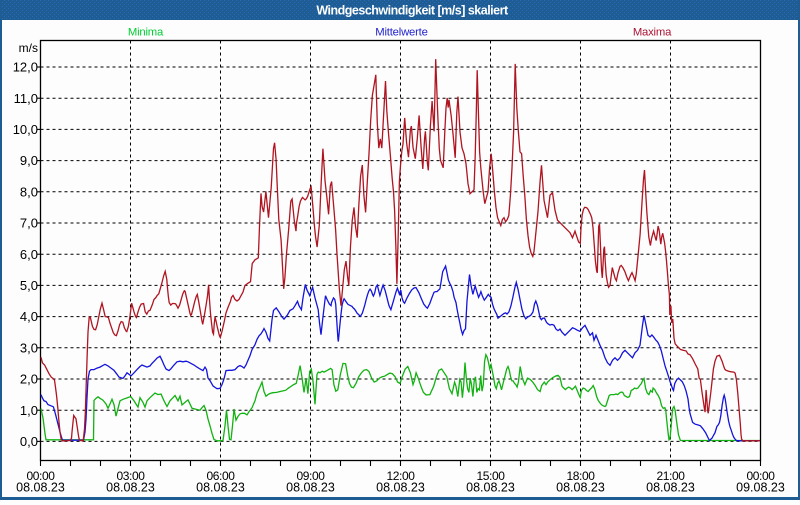 This screenshot has width=800, height=505. What do you see at coordinates (29, 316) in the screenshot?
I see `svg-text: 4,0` at bounding box center [29, 316].